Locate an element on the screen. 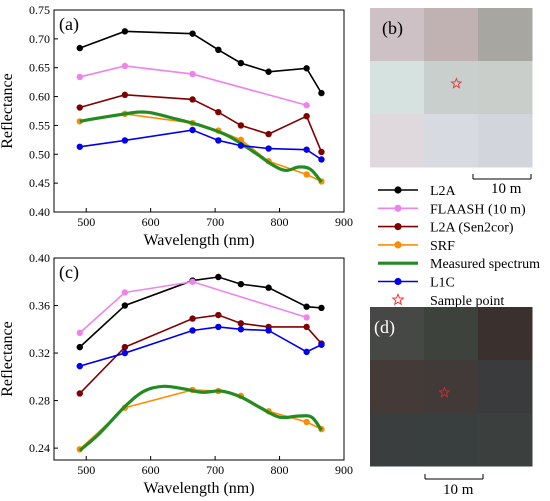 The image size is (550, 501). panel-label-d: (d) is located at coordinates (384, 327).